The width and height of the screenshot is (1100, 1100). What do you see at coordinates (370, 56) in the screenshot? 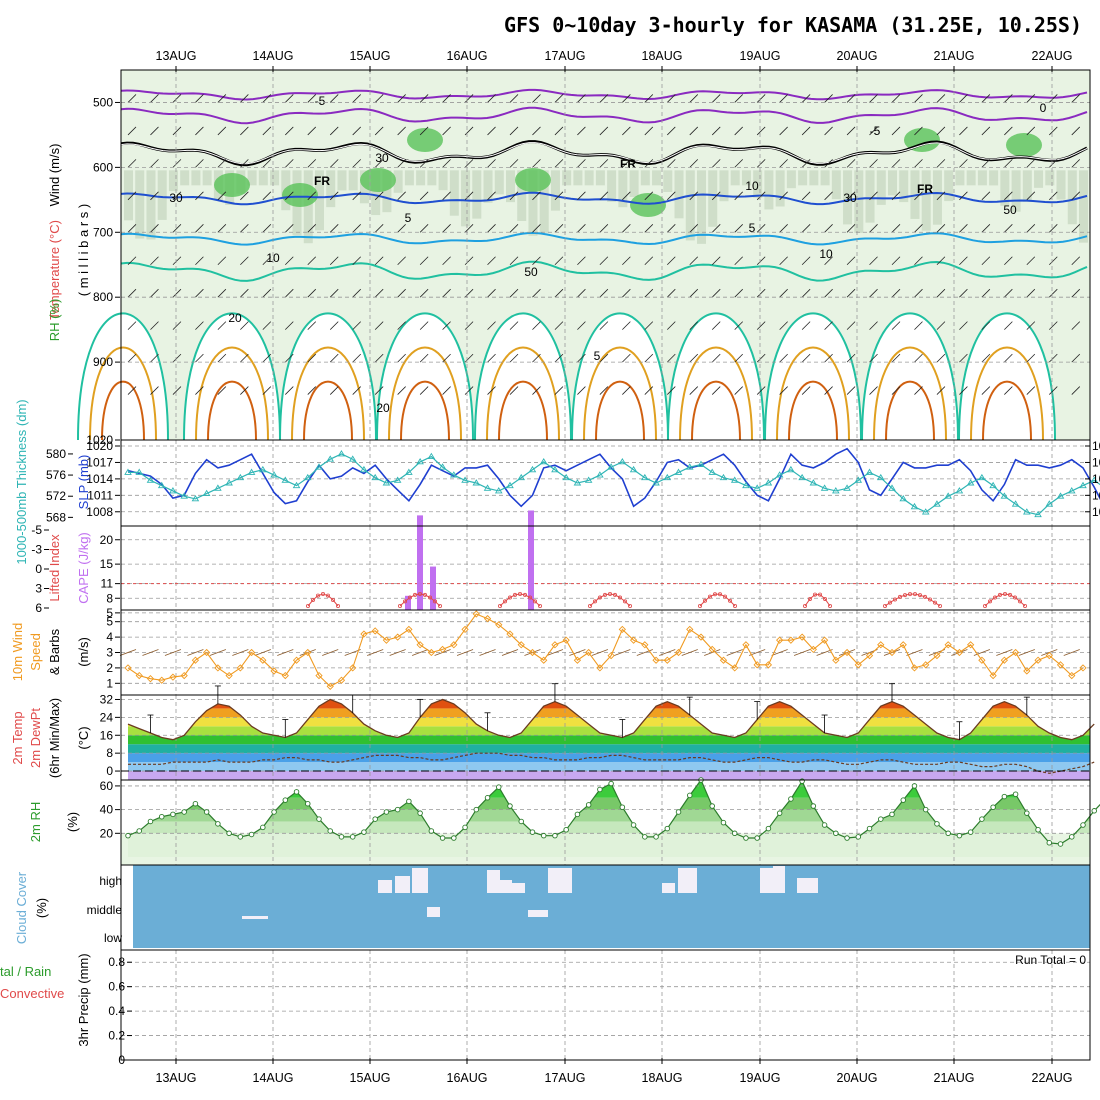
I see `date-label-top: 15AUG` at bounding box center [370, 56].